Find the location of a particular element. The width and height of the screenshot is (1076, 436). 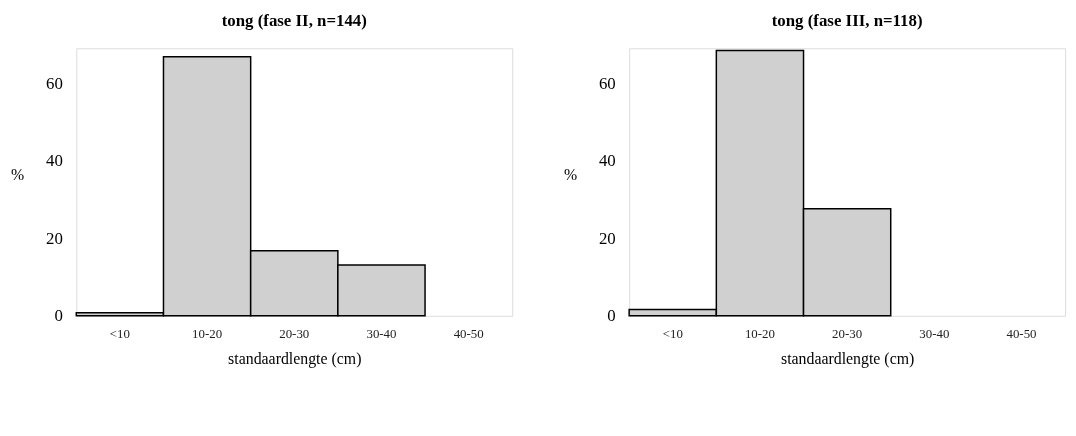

chart-title: tong (fase III, n=118) is located at coordinates (847, 21).